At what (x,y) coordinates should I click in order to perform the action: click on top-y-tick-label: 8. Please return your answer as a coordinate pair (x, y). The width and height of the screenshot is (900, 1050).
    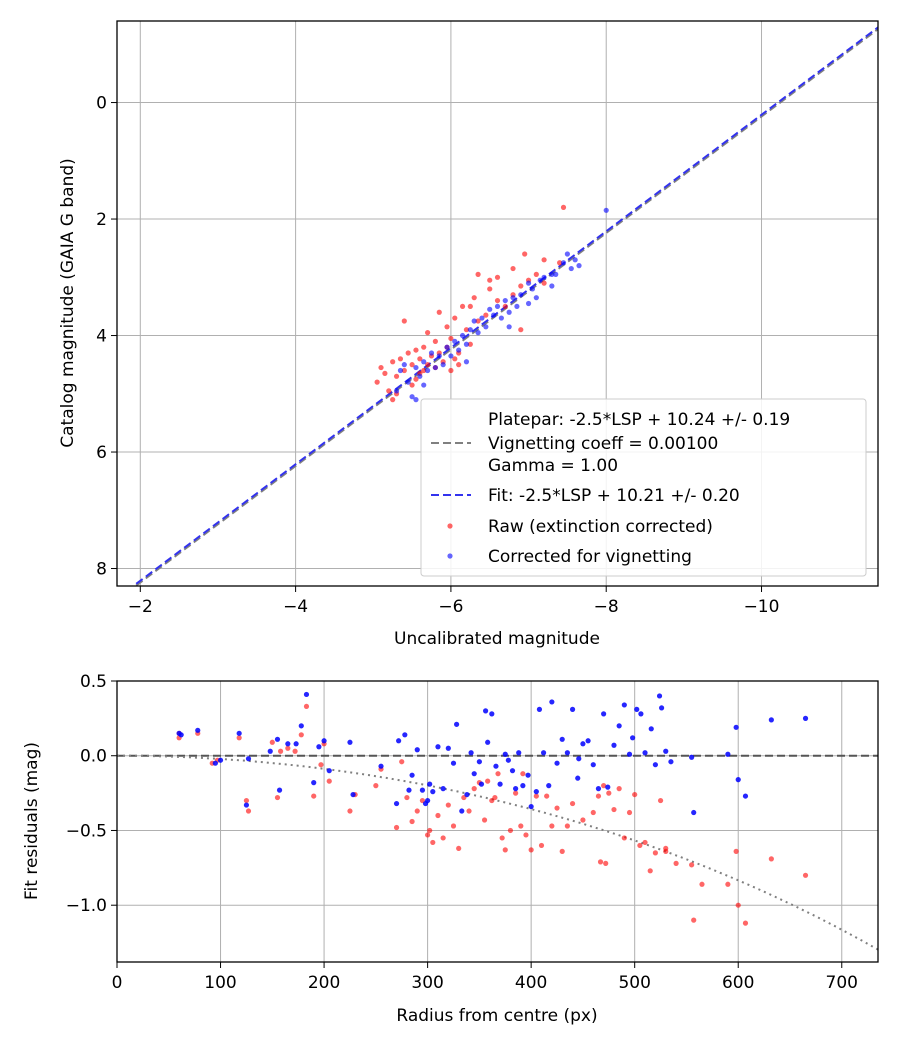
    Looking at the image, I should click on (101, 570).